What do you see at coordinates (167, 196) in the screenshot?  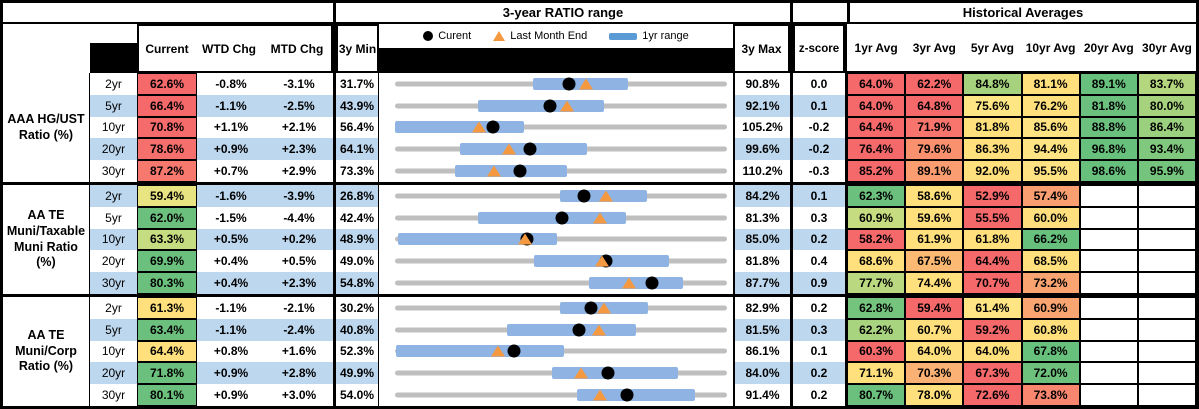 I see `current-cell: 59.4%` at bounding box center [167, 196].